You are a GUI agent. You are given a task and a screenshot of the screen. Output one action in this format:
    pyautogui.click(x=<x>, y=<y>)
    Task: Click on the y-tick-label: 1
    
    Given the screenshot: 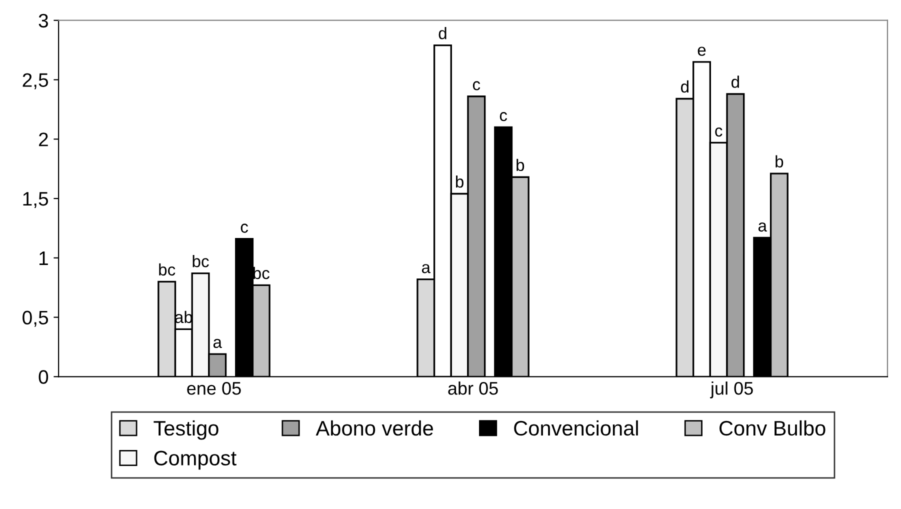 What is the action you would take?
    pyautogui.click(x=44, y=258)
    